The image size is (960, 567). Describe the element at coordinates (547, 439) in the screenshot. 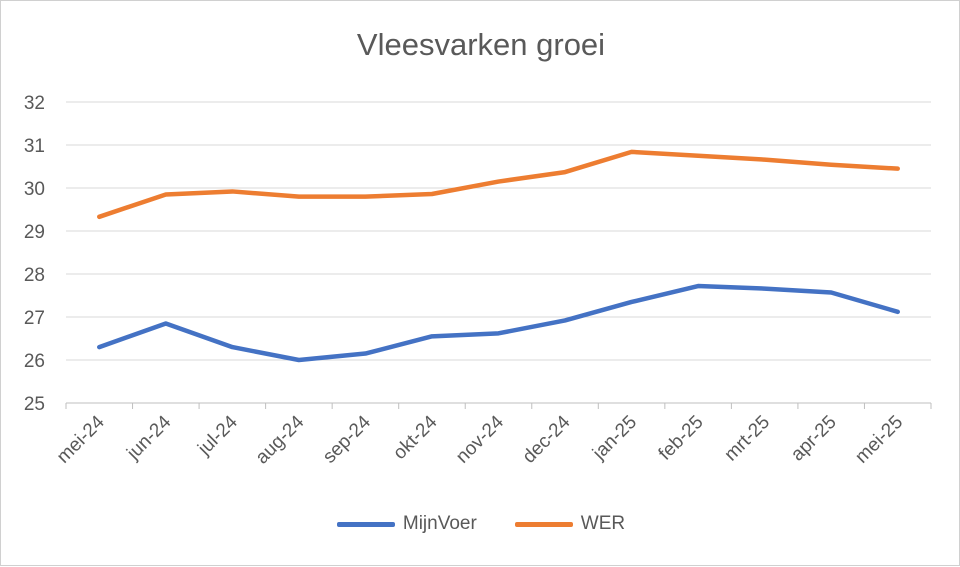

I see `x-tick-label: dec-24` at that location.